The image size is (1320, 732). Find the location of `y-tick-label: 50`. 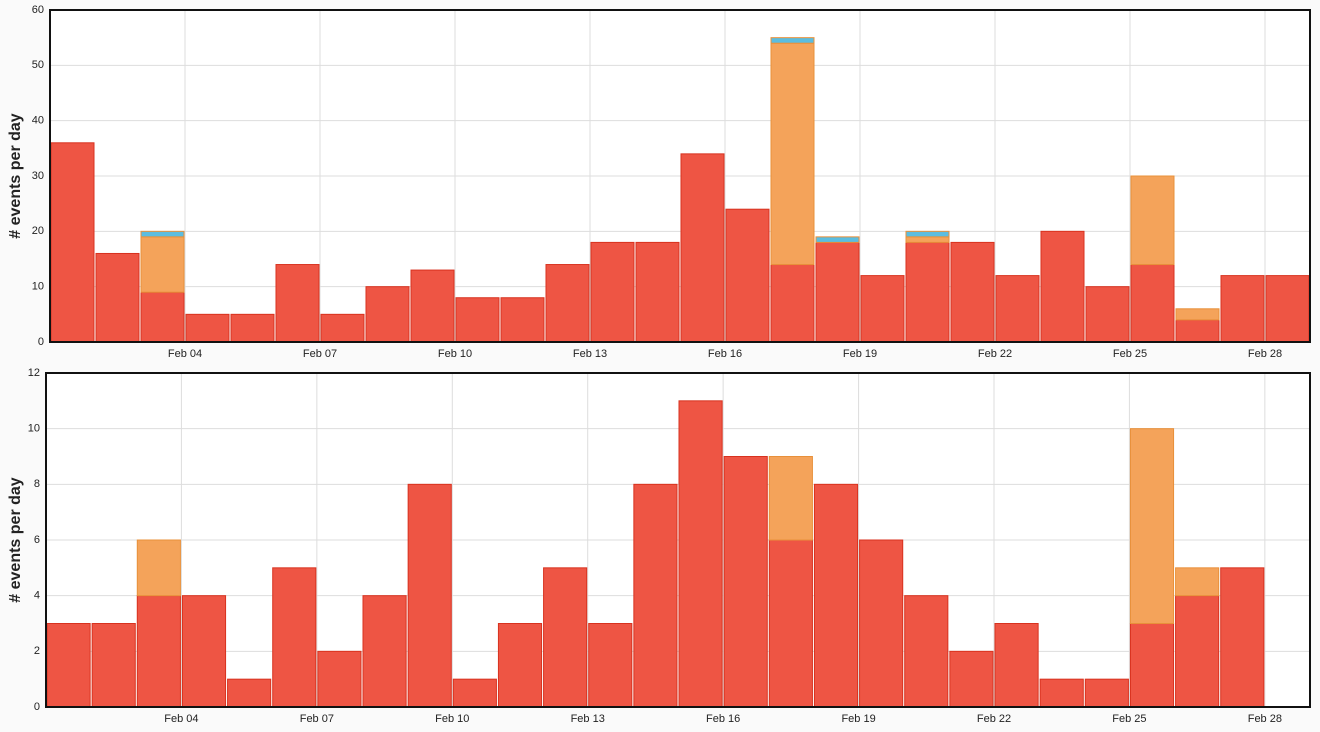

y-tick-label: 50 is located at coordinates (38, 65).